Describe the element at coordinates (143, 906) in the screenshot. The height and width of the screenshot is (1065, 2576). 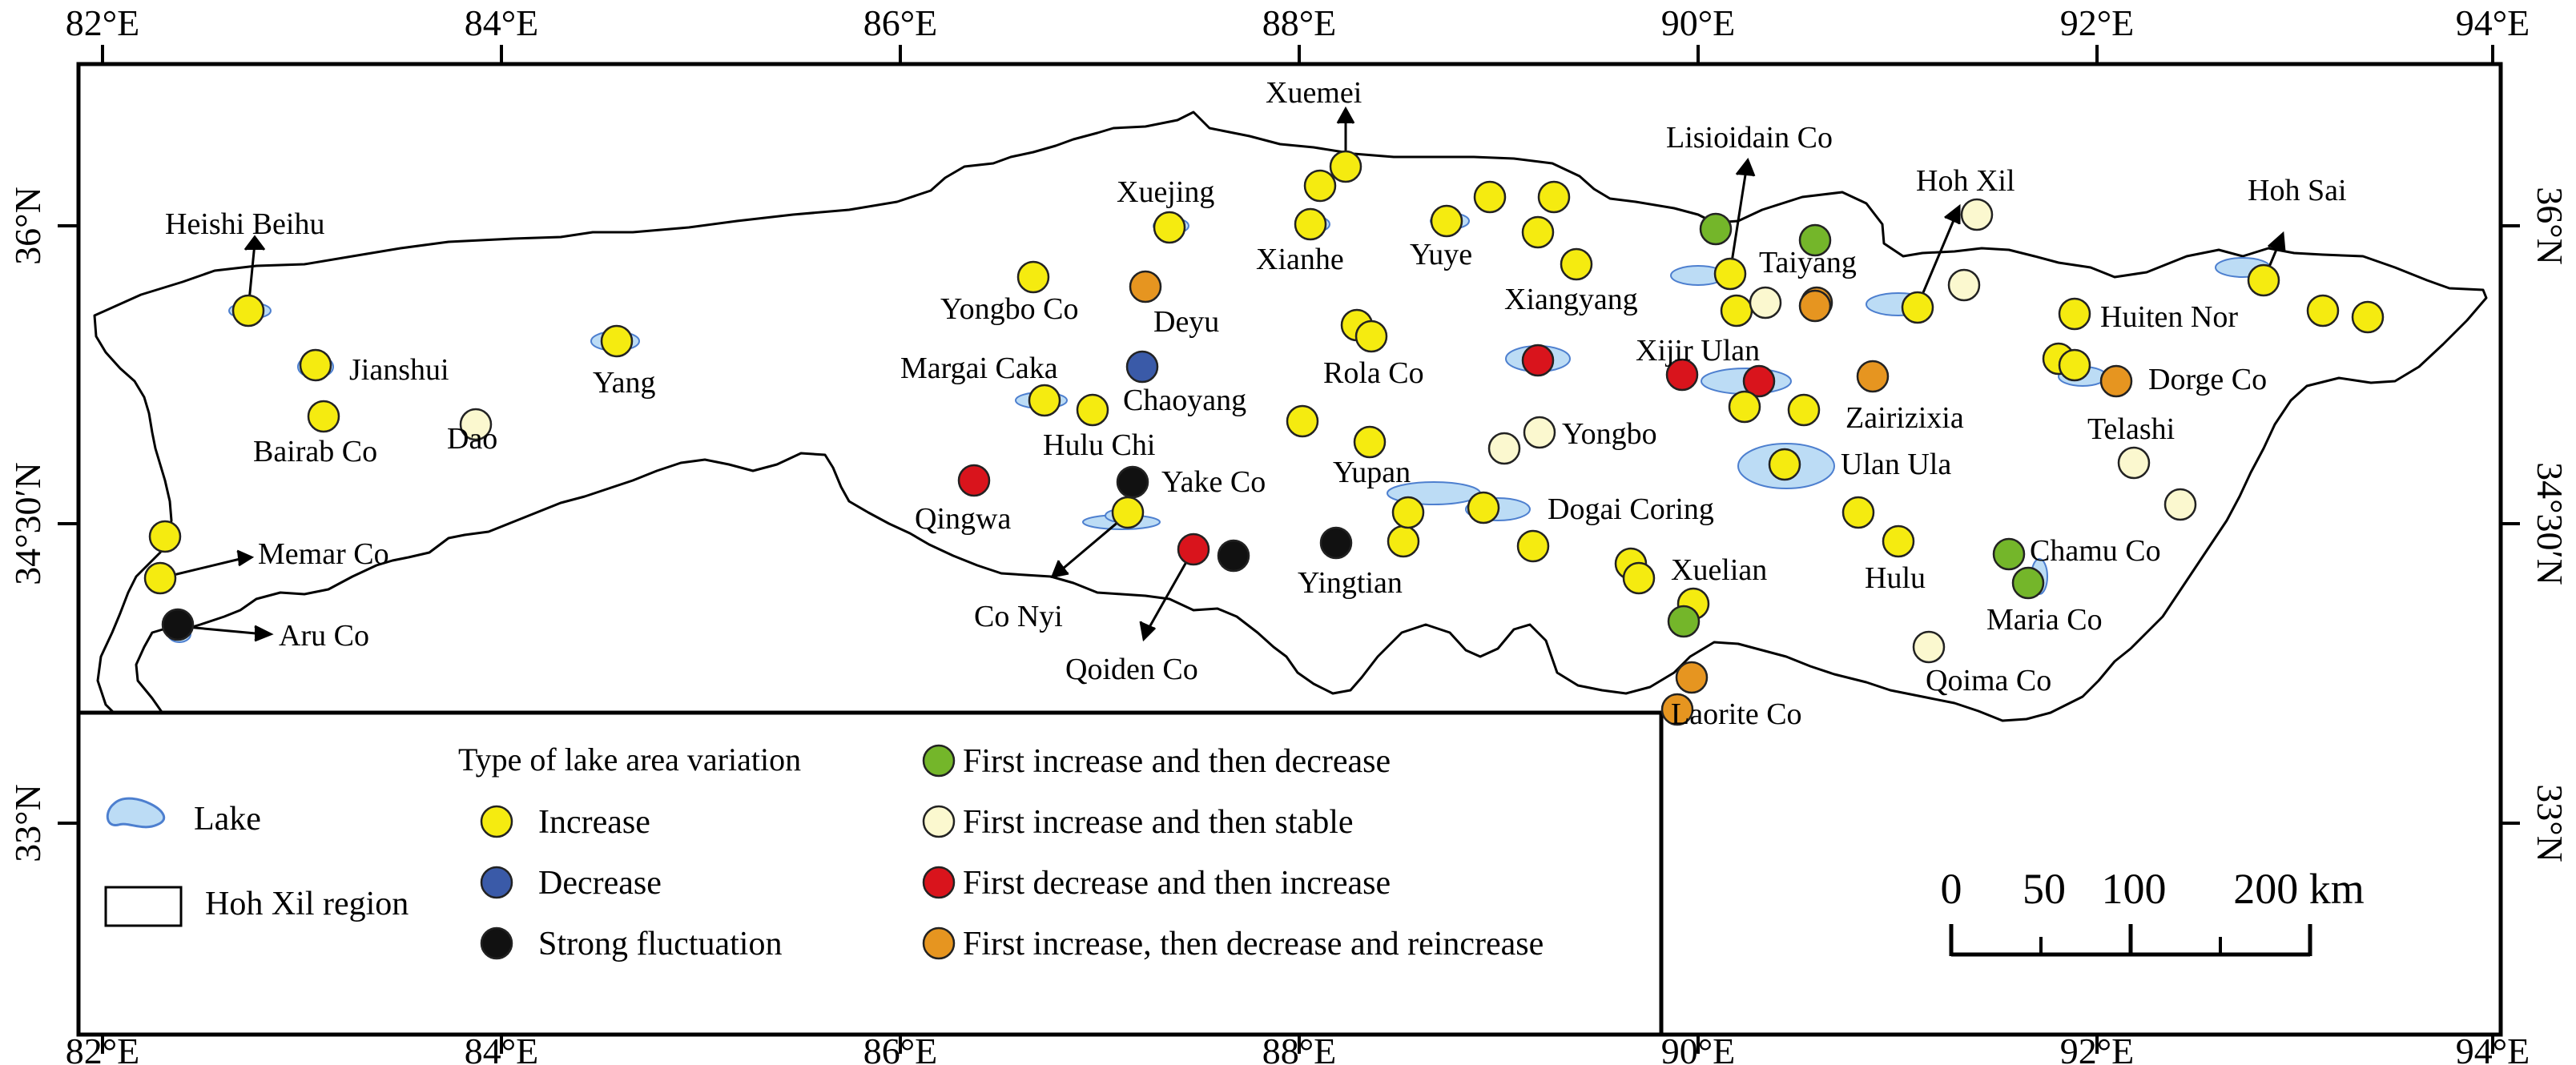
I see `legend-region-swatch` at that location.